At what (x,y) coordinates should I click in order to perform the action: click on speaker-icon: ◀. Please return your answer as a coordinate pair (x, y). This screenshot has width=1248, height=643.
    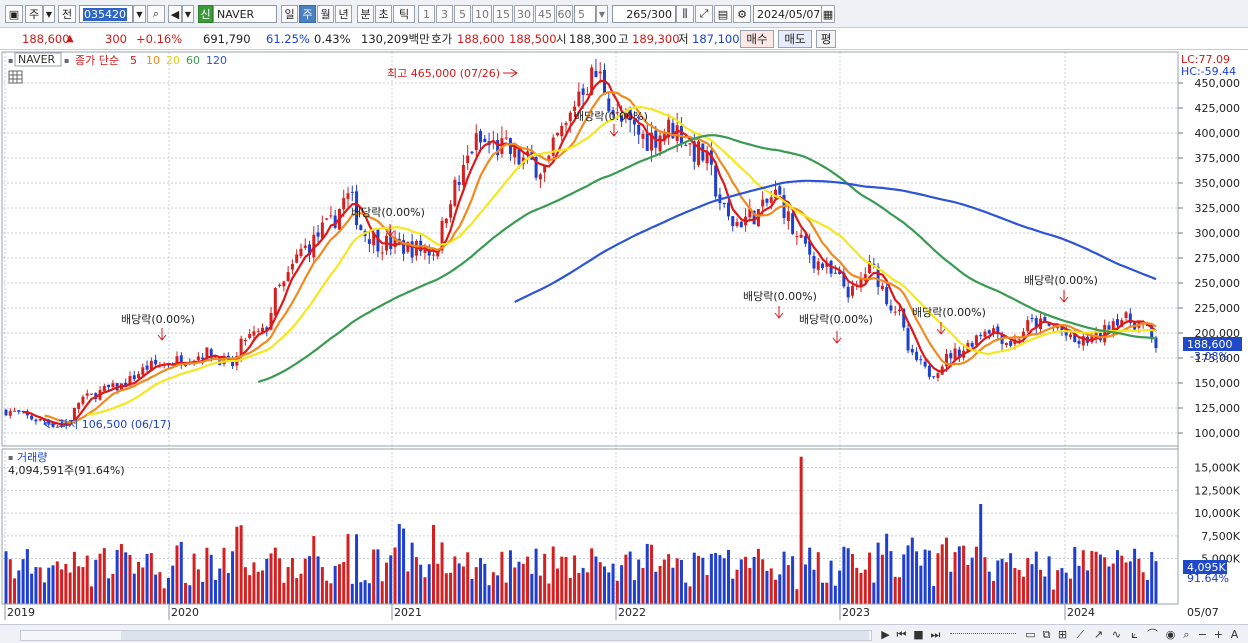
    Looking at the image, I should click on (175, 14).